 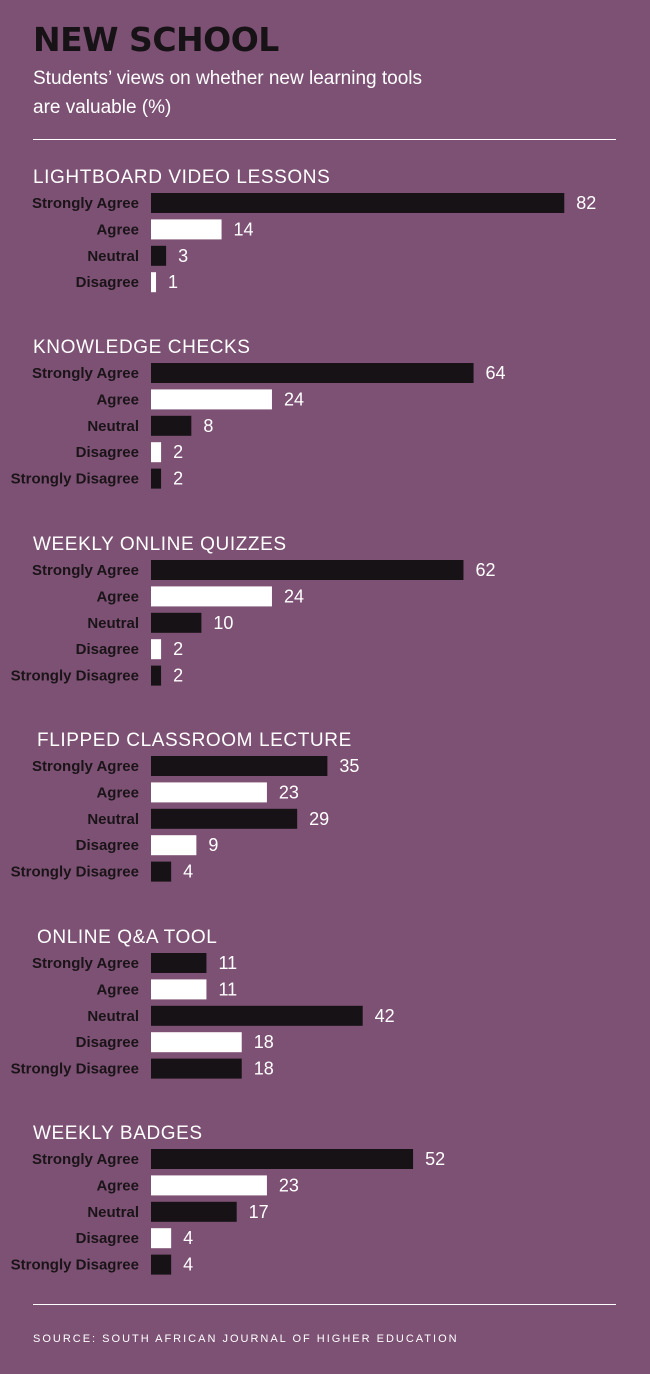 I want to click on bottom-divider, so click(x=324, y=1304).